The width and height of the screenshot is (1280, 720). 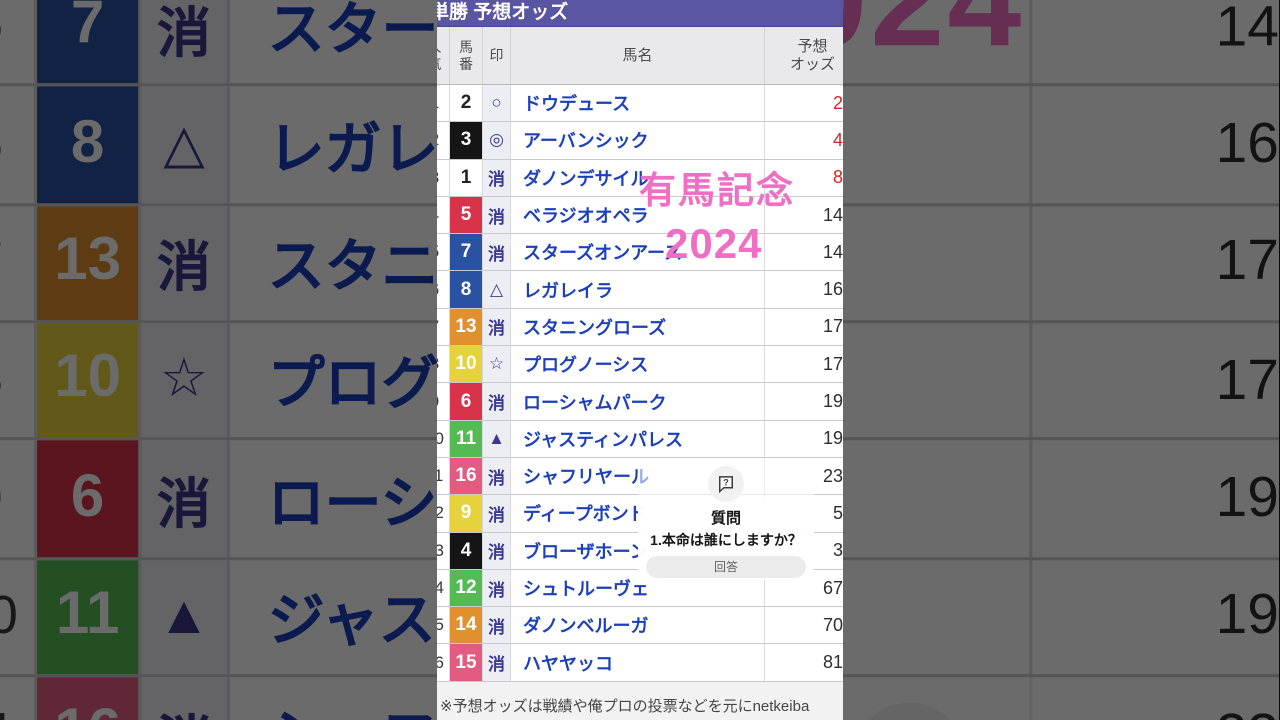 What do you see at coordinates (466, 140) in the screenshot?
I see `horse-number-badge: 3` at bounding box center [466, 140].